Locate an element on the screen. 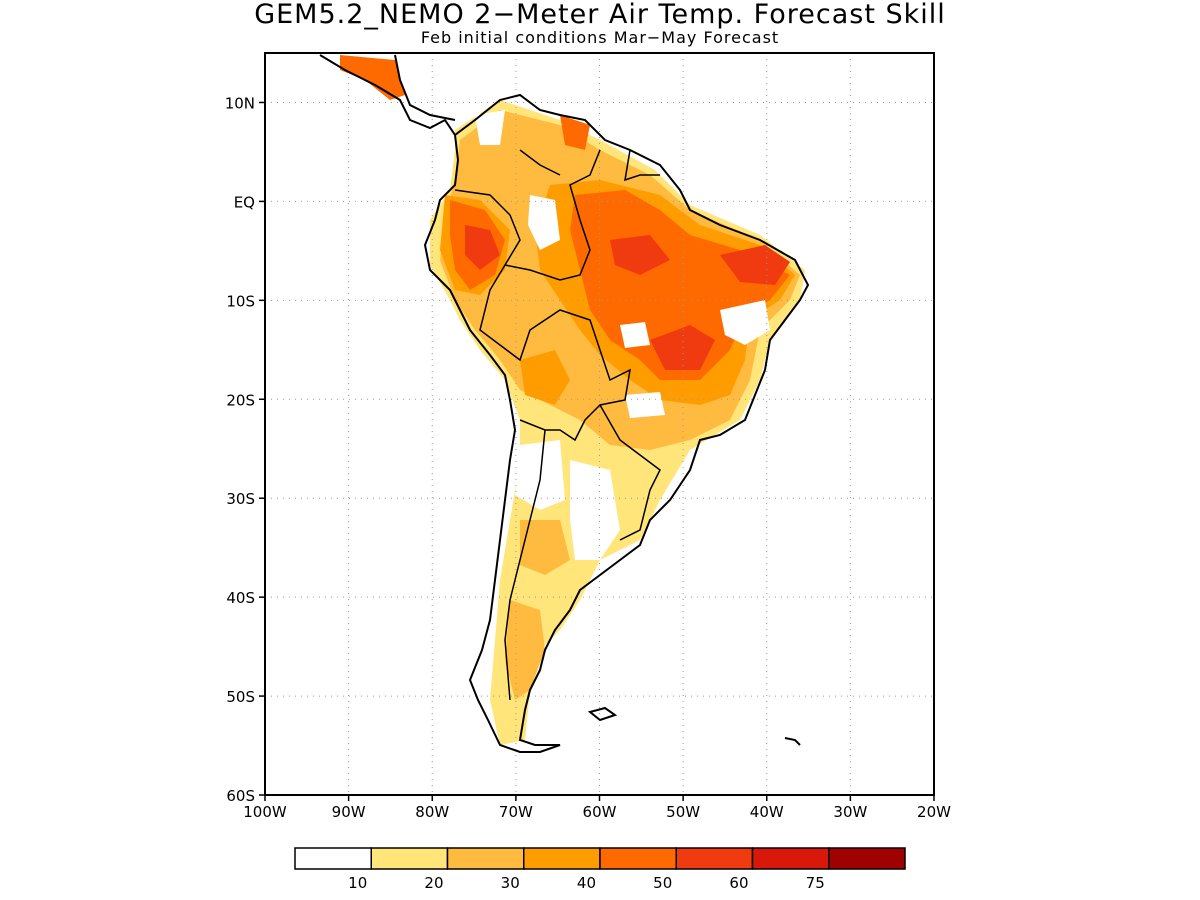 This screenshot has width=1200, height=900. legend-label: 50 is located at coordinates (662, 883).